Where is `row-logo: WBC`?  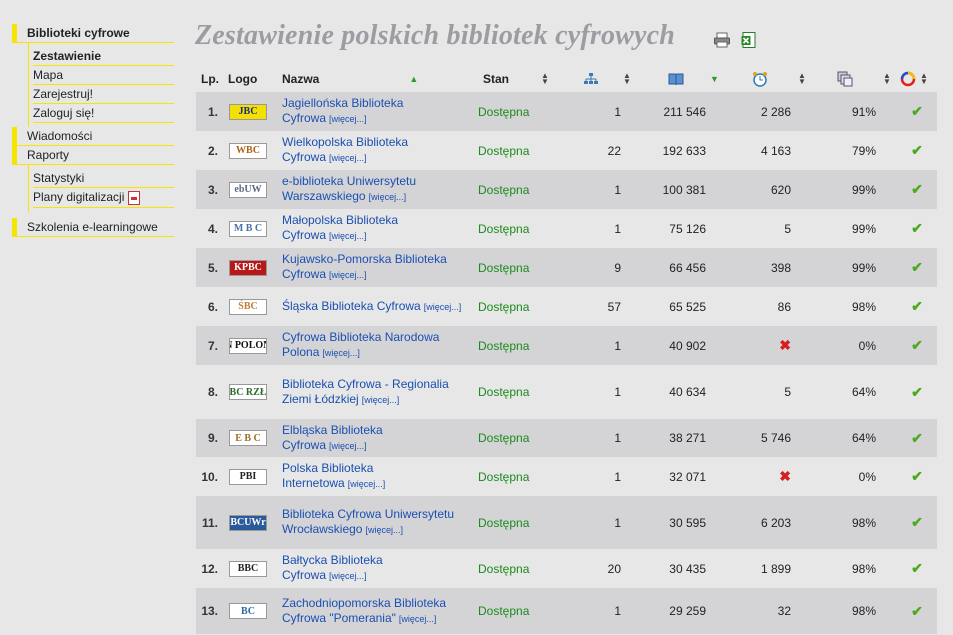
row-logo: WBC is located at coordinates (249, 150).